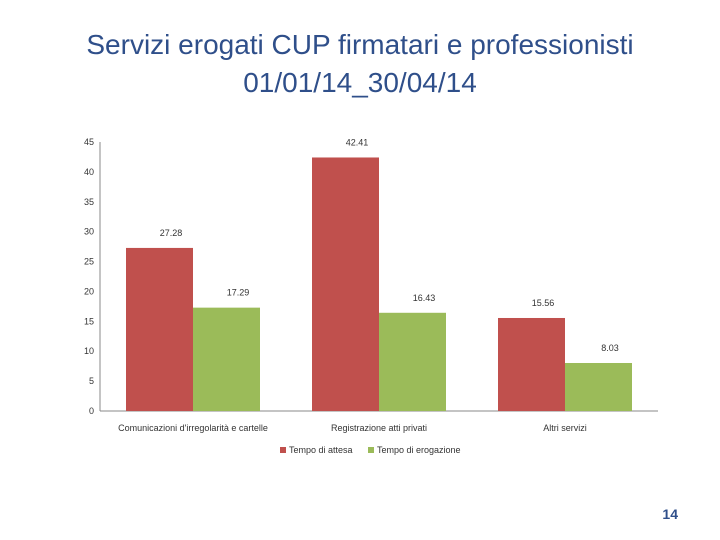  What do you see at coordinates (543, 303) in the screenshot?
I see `data-label: 15.56` at bounding box center [543, 303].